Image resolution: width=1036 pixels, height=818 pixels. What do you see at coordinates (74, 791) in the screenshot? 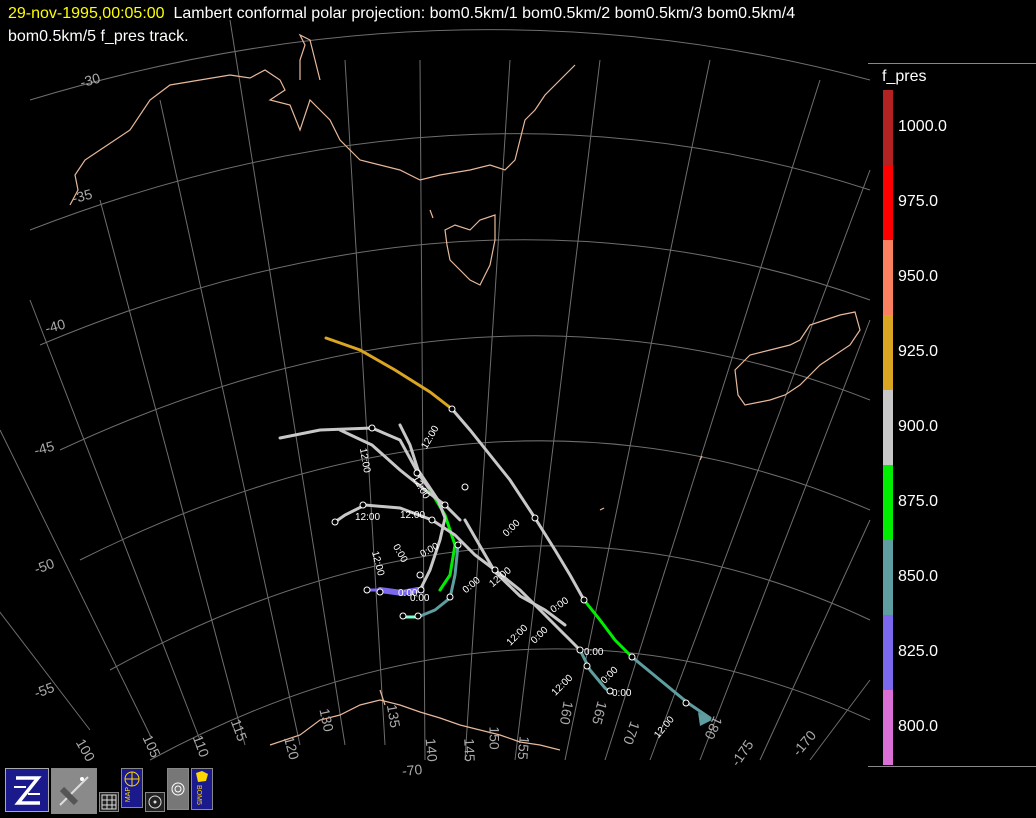
I see `satellite-view-icon` at bounding box center [74, 791].